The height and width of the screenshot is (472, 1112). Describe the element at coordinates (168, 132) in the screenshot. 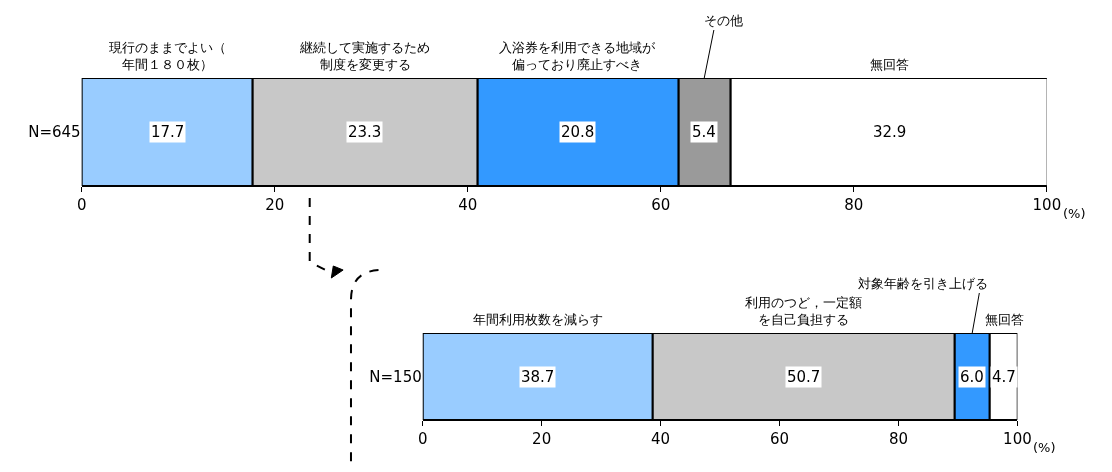

I see `data-label: 17.7` at that location.